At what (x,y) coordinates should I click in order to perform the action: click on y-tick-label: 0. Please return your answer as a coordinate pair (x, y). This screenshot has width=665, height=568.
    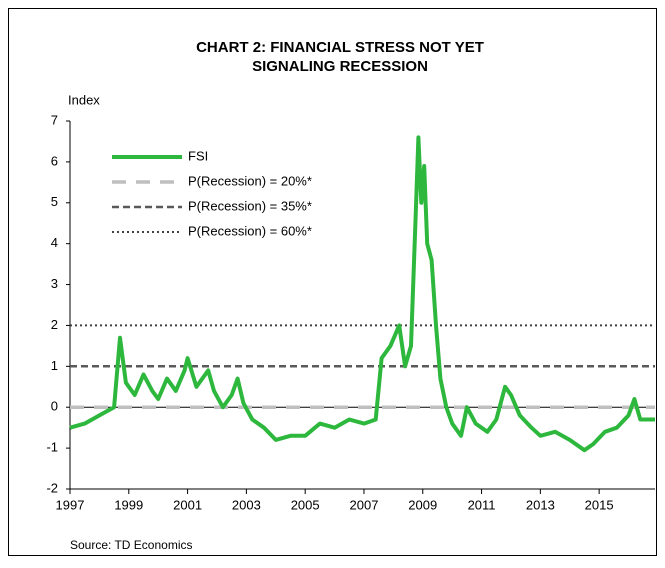
    Looking at the image, I should click on (54, 406).